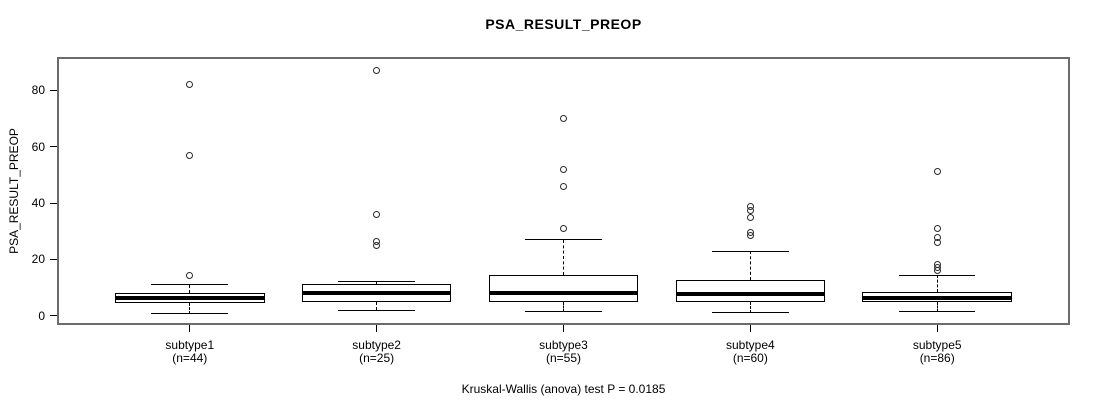 Image resolution: width=1100 pixels, height=400 pixels. Describe the element at coordinates (190, 345) in the screenshot. I see `x-category-label: subtype1` at that location.